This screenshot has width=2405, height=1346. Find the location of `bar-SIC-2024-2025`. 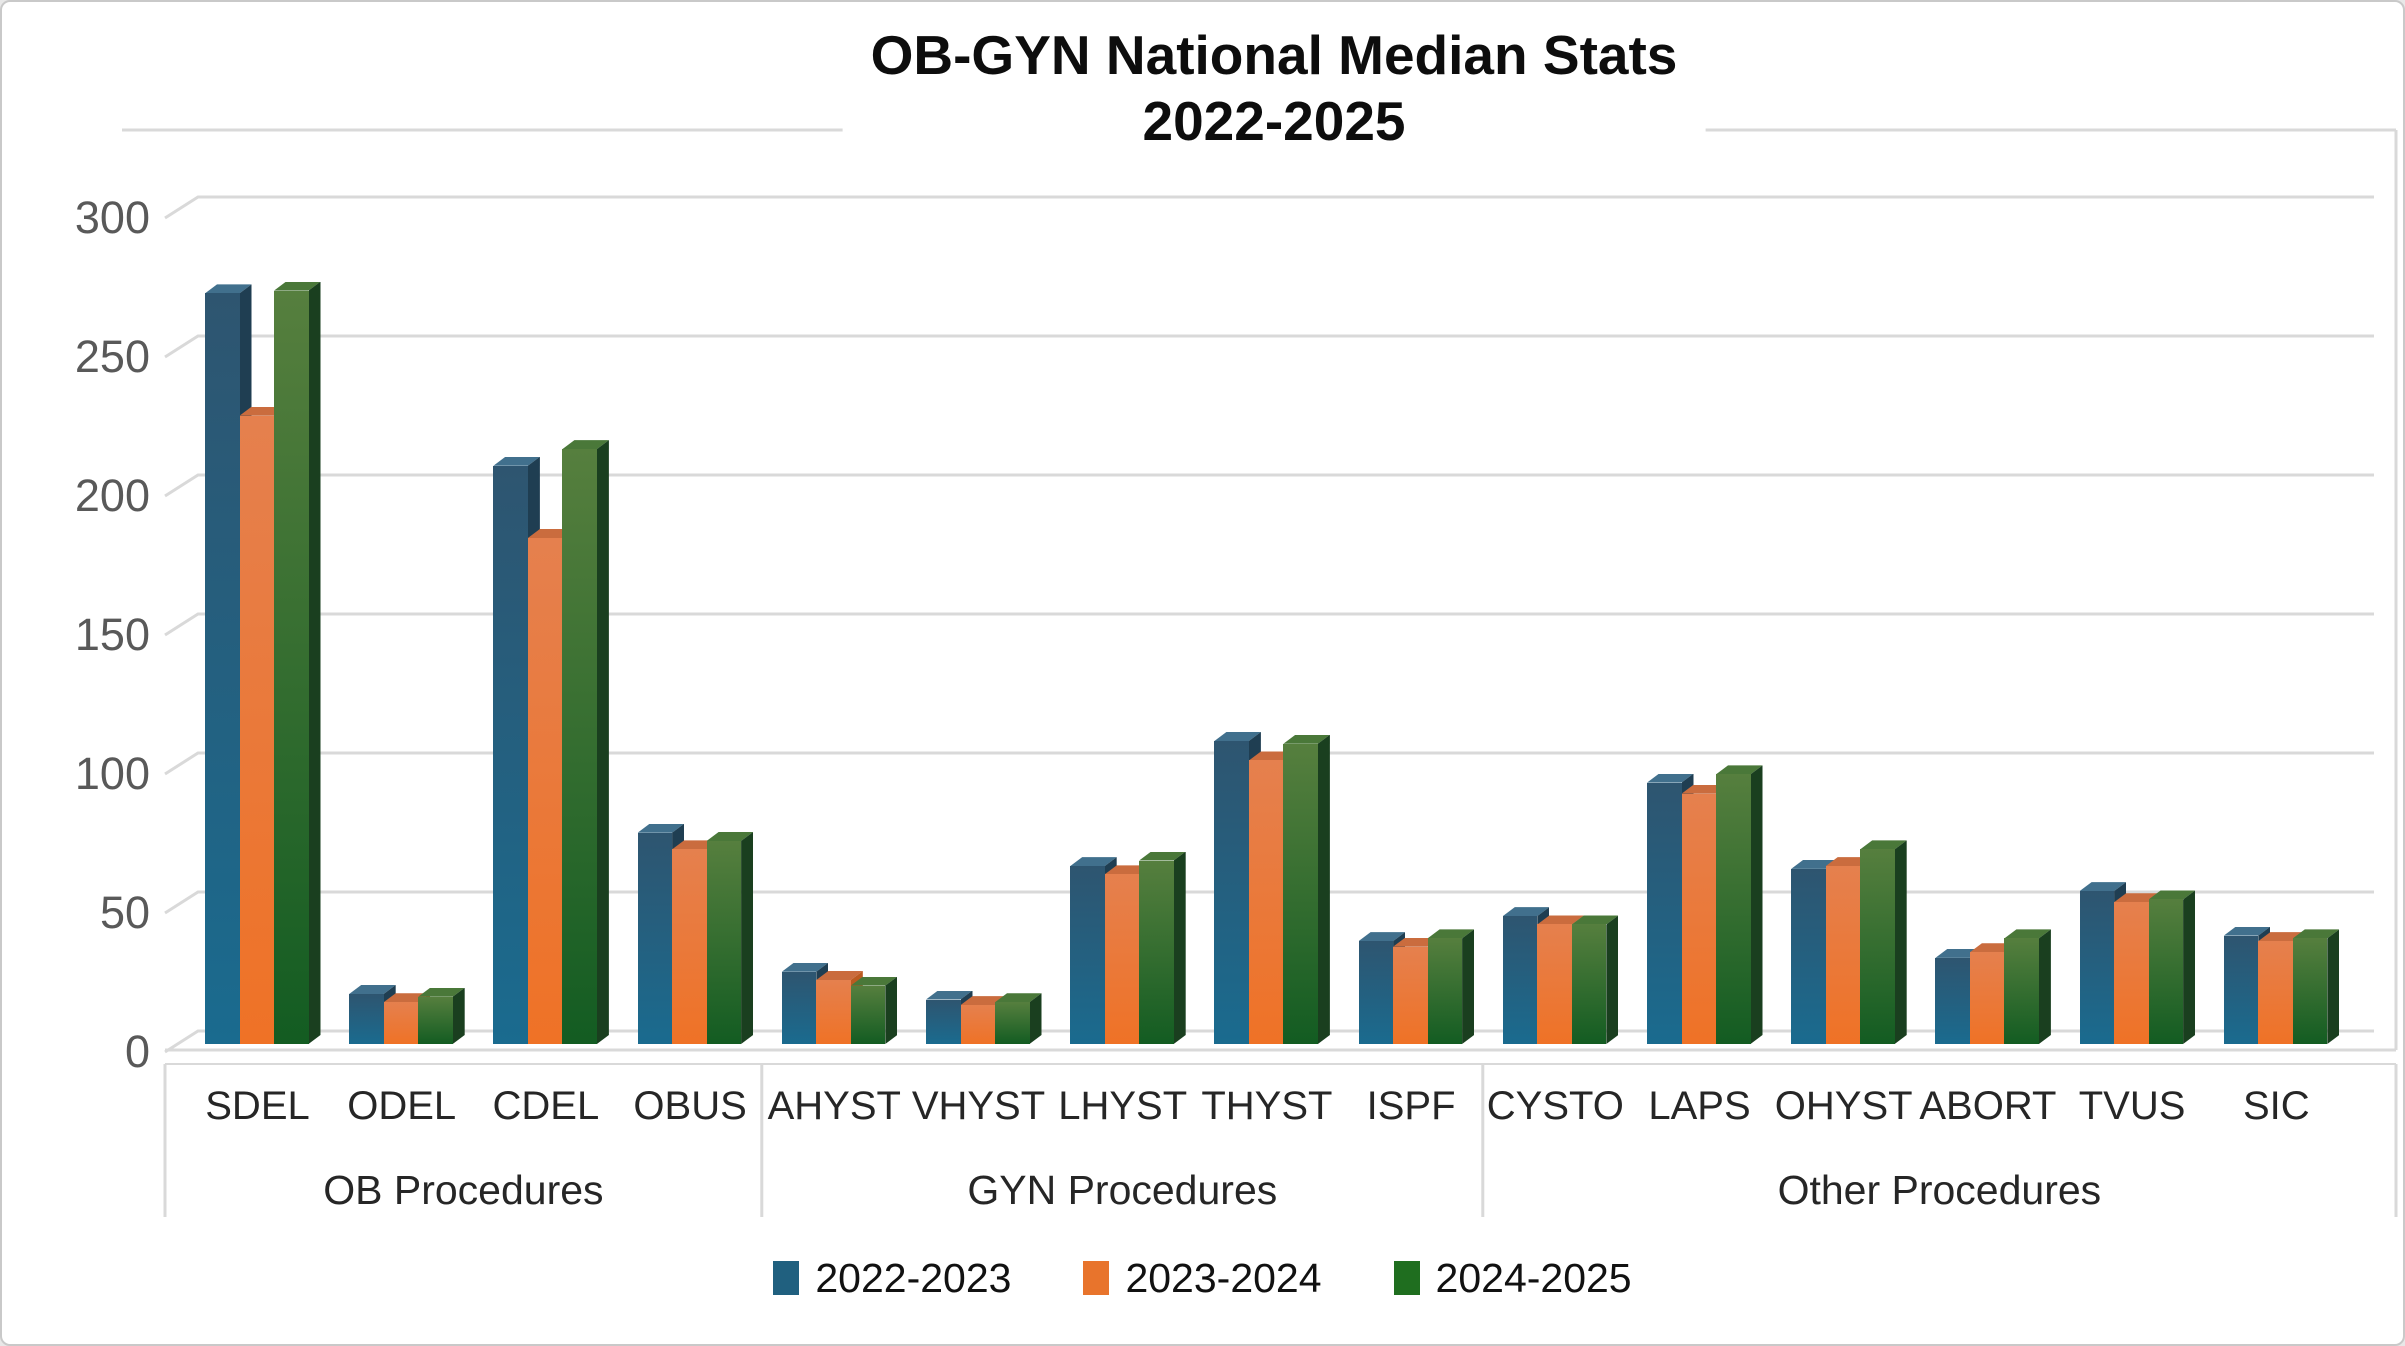

bar-SIC-2024-2025 is located at coordinates (2316, 986).